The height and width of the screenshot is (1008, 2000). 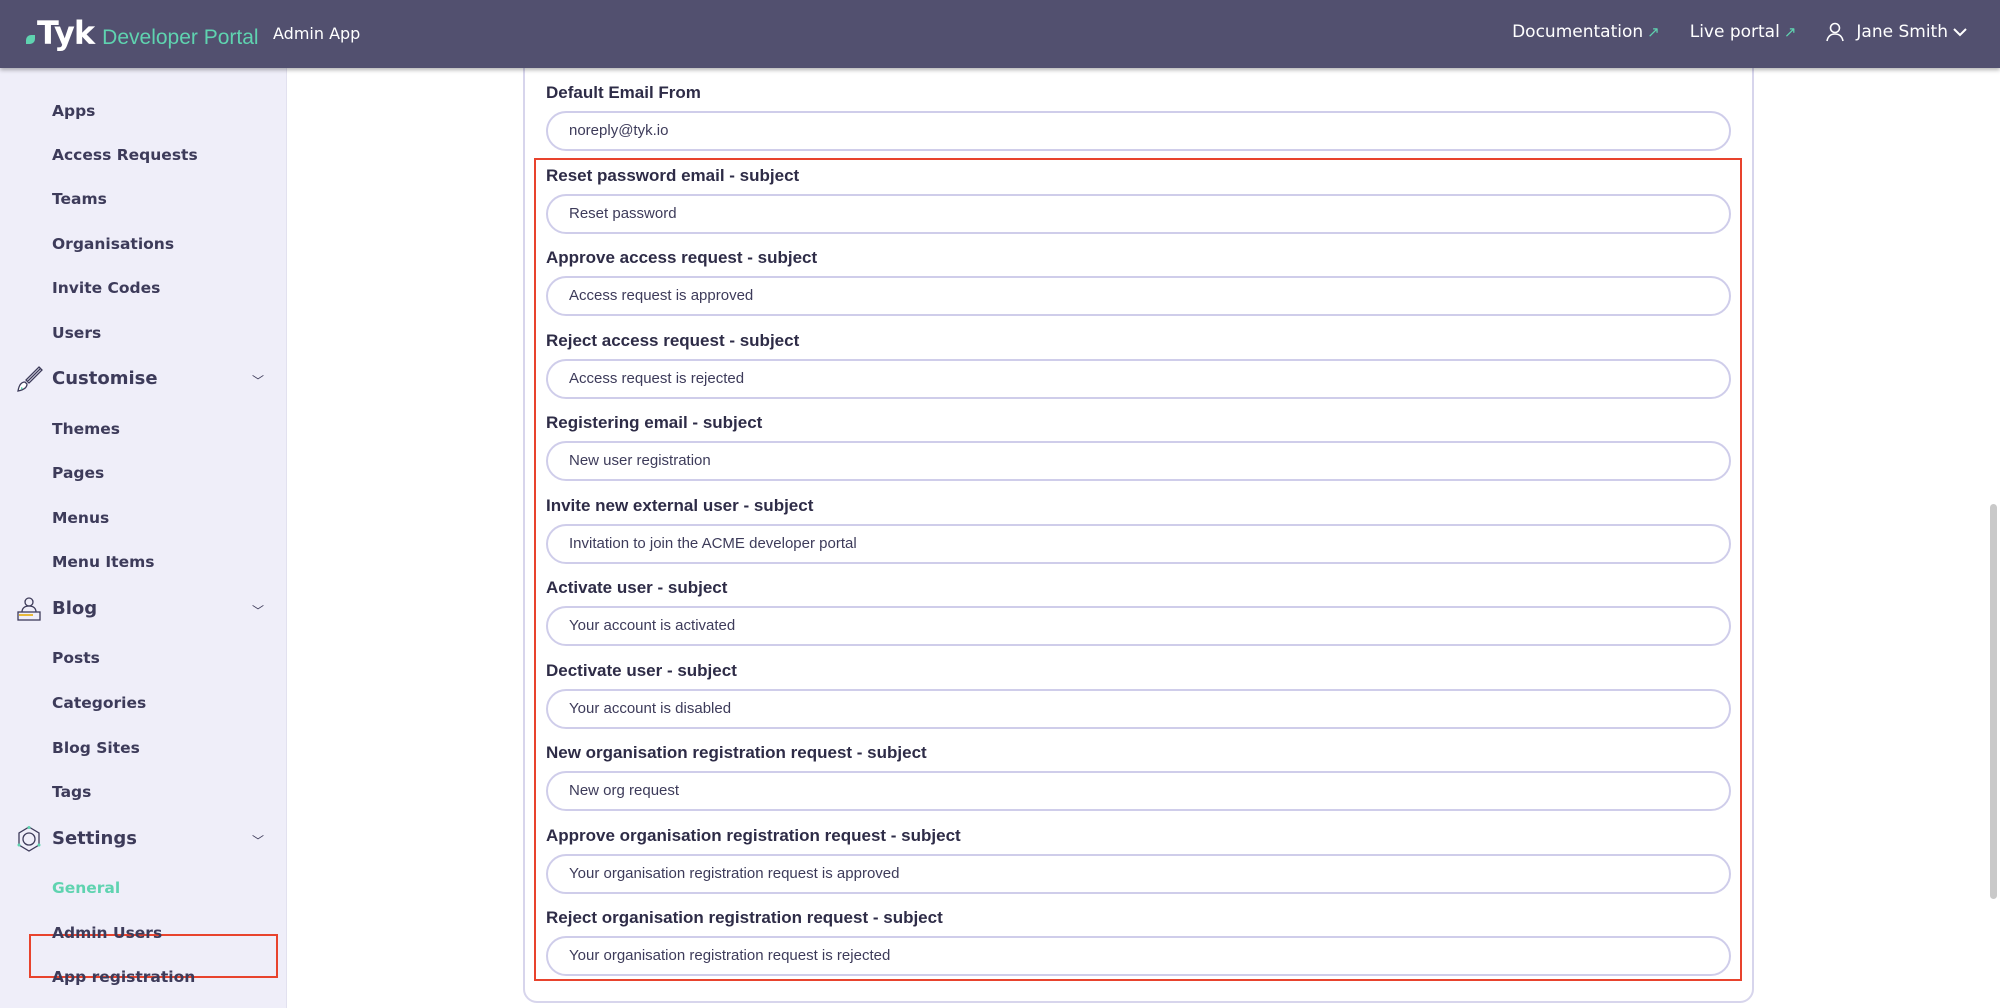 I want to click on gear-icon, so click(x=29, y=839).